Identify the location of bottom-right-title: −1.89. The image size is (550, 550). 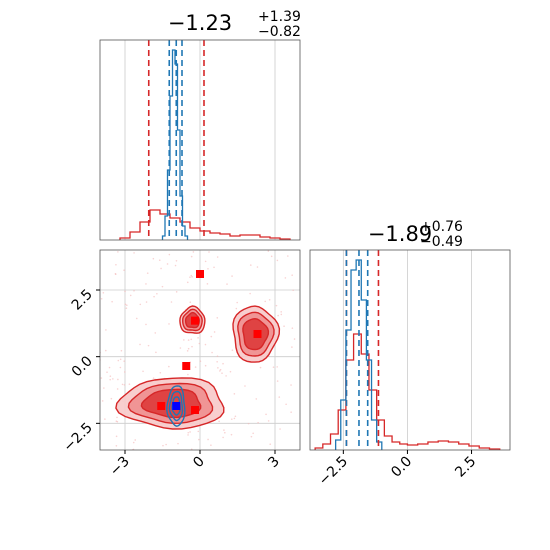
(400, 234).